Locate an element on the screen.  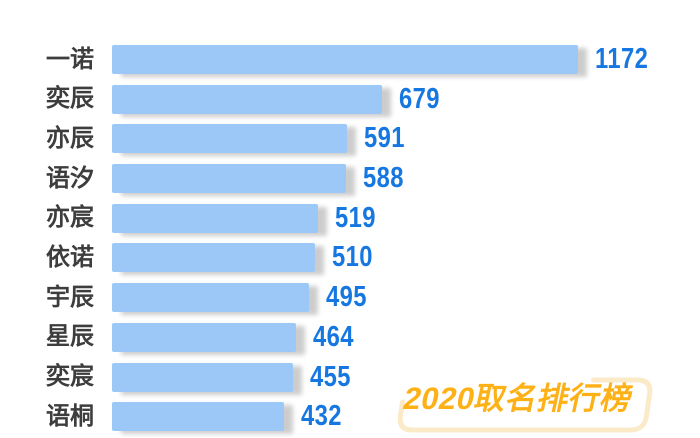
title-badge: 2020取名排行榜 is located at coordinates (528, 403).